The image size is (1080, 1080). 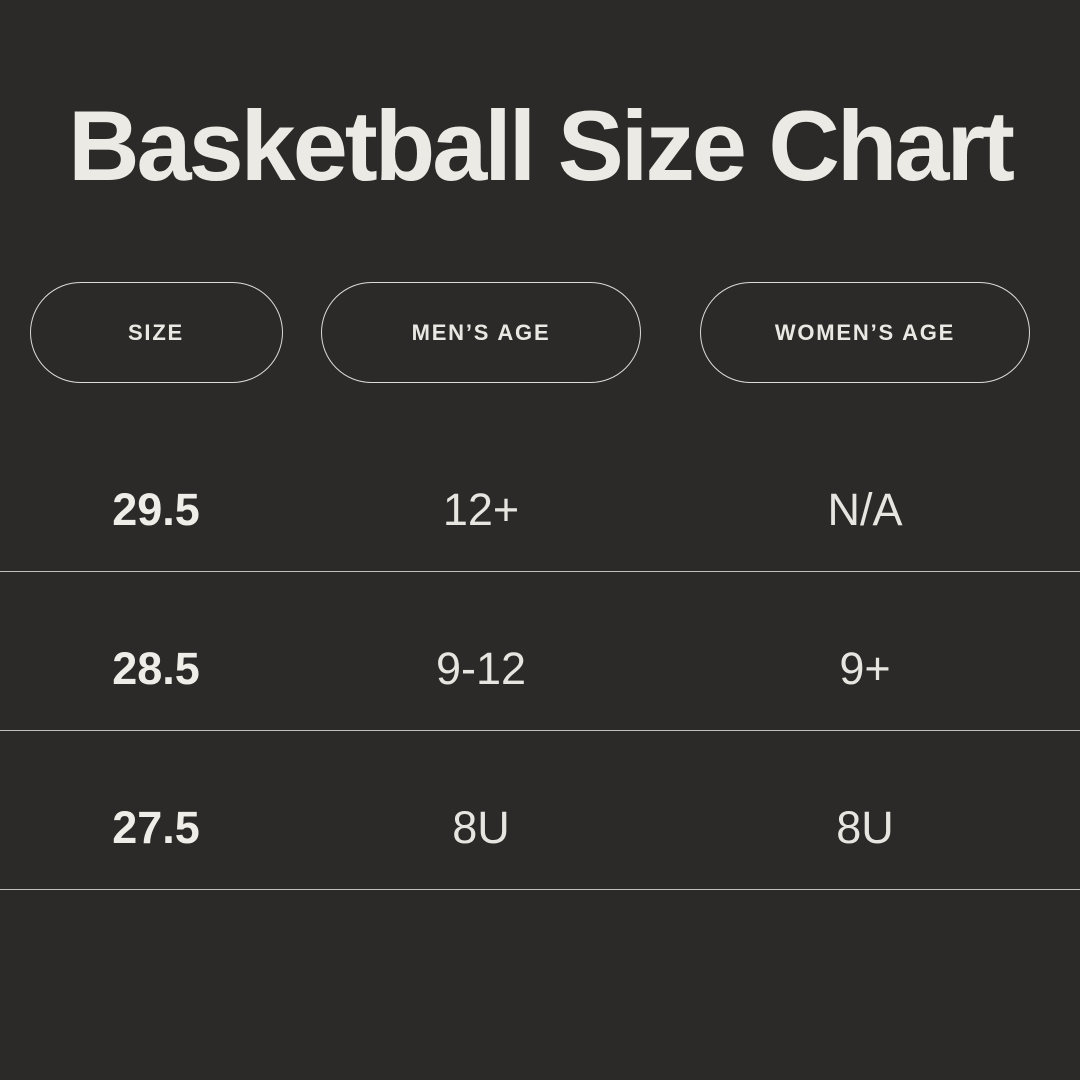 I want to click on header-label-size: SIZE, so click(x=156, y=332).